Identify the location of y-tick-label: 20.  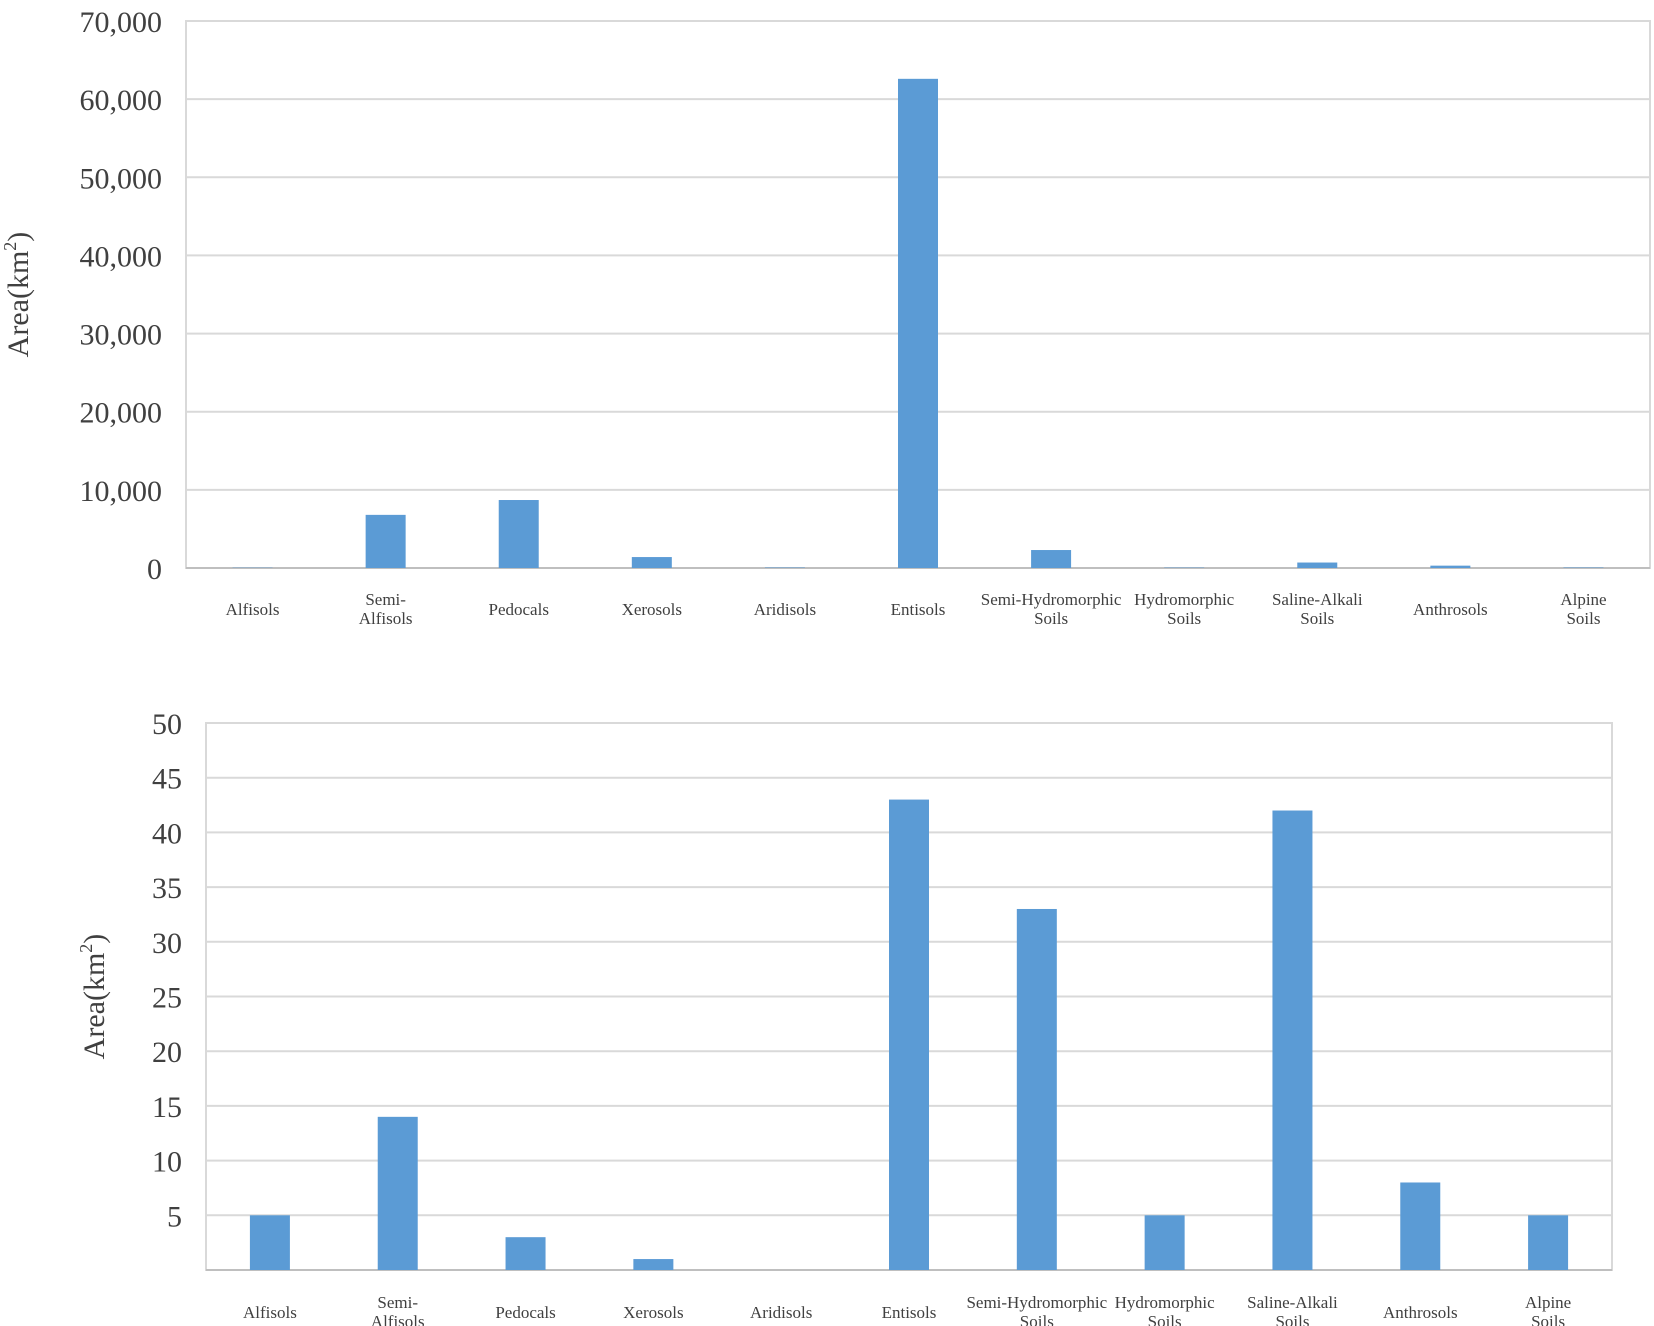
(167, 1052).